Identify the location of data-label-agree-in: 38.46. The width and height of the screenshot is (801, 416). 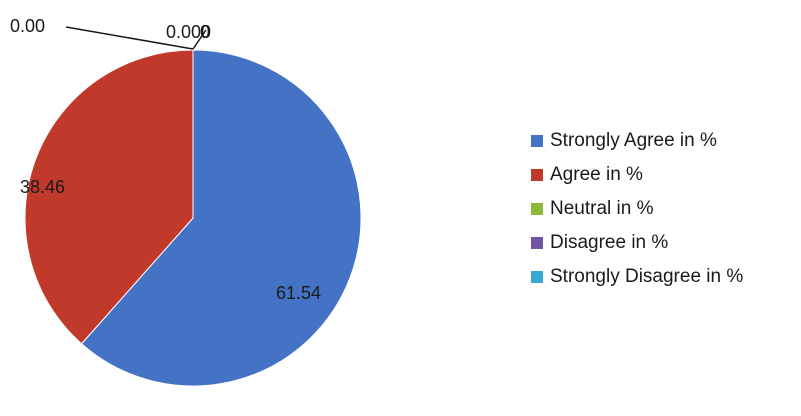
(42, 187).